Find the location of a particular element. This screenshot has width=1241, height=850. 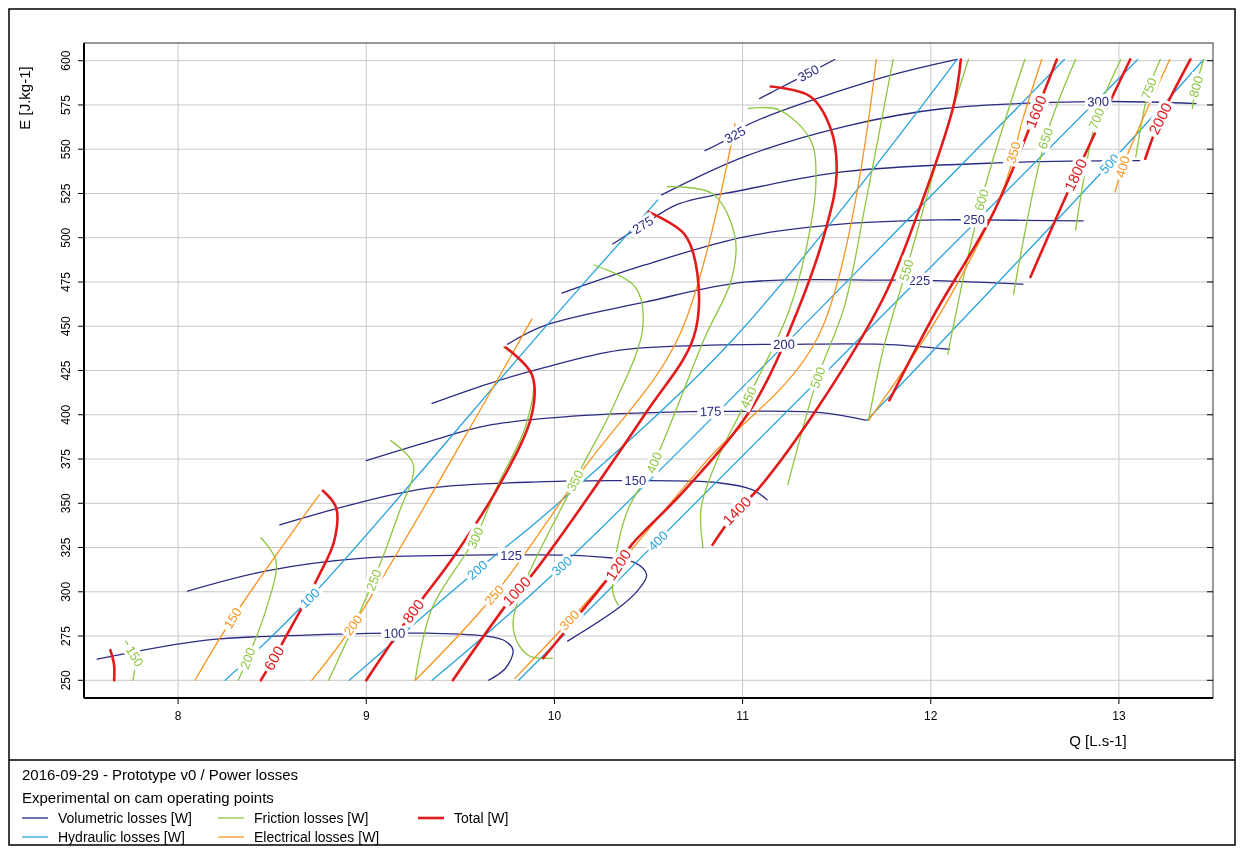

annotation: 2000 is located at coordinates (1160, 118).